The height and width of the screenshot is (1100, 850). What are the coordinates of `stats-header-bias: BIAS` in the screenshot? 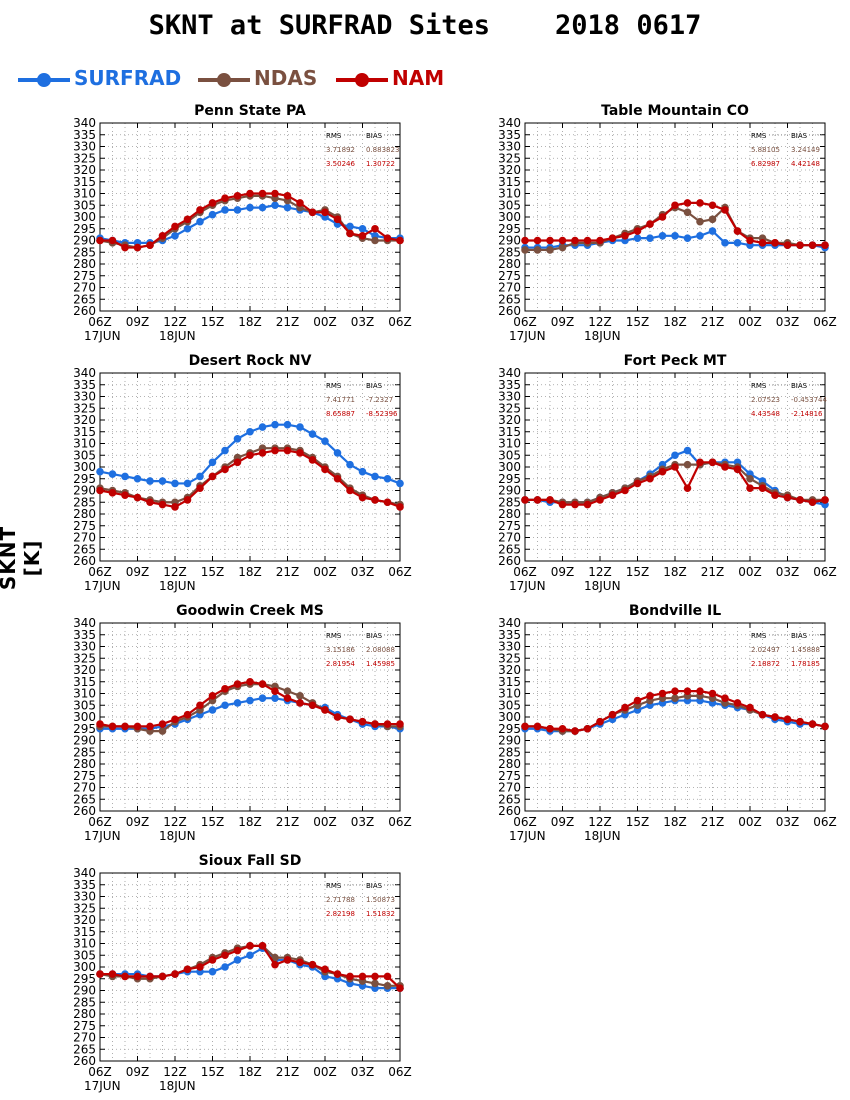 It's located at (799, 386).